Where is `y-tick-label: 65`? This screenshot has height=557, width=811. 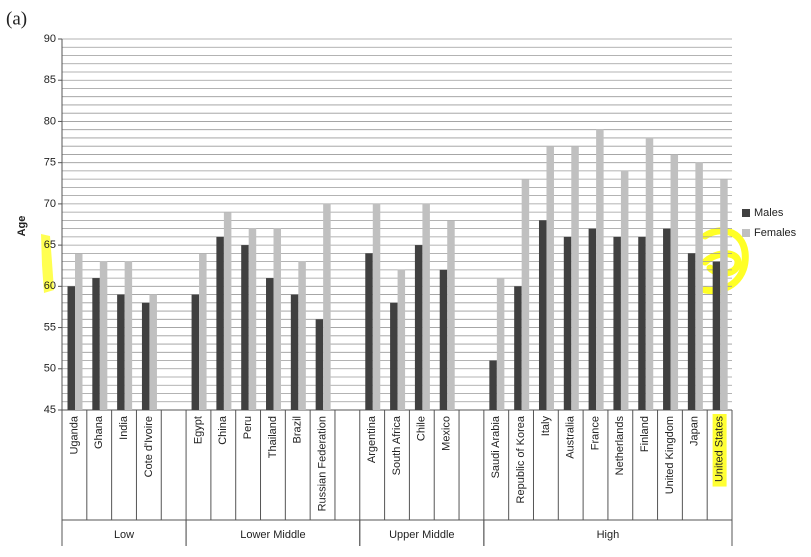 y-tick-label: 65 is located at coordinates (50, 245).